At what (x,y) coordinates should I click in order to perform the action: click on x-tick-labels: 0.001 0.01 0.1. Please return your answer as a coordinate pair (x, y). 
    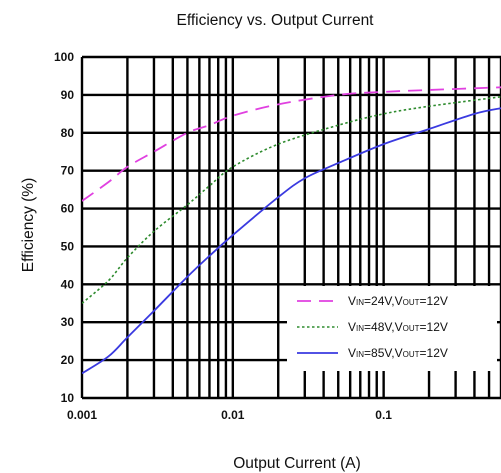
    Looking at the image, I should click on (229, 415).